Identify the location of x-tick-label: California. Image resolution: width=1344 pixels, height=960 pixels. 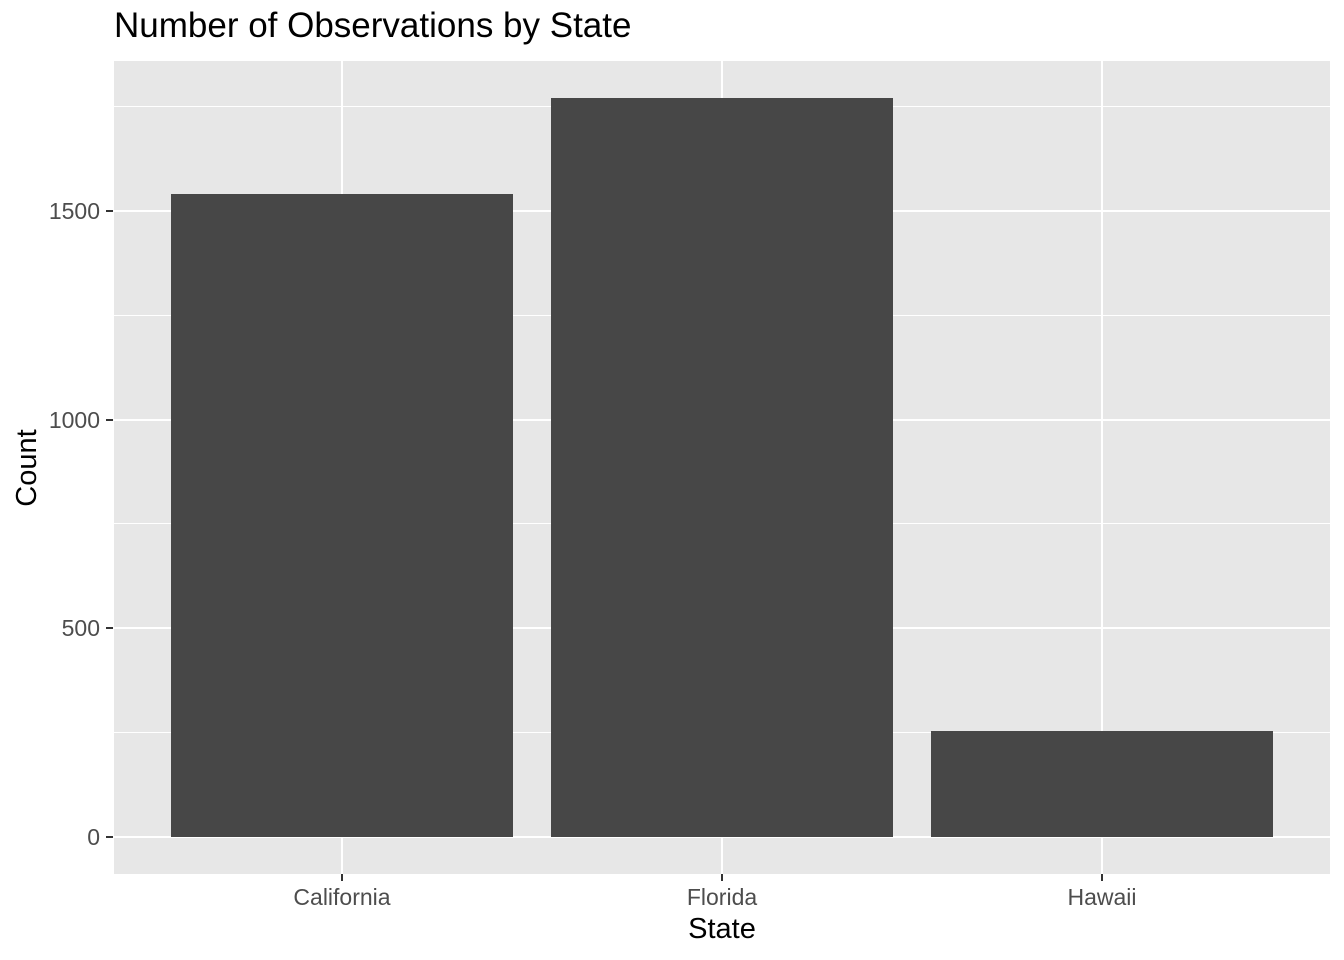
(342, 897).